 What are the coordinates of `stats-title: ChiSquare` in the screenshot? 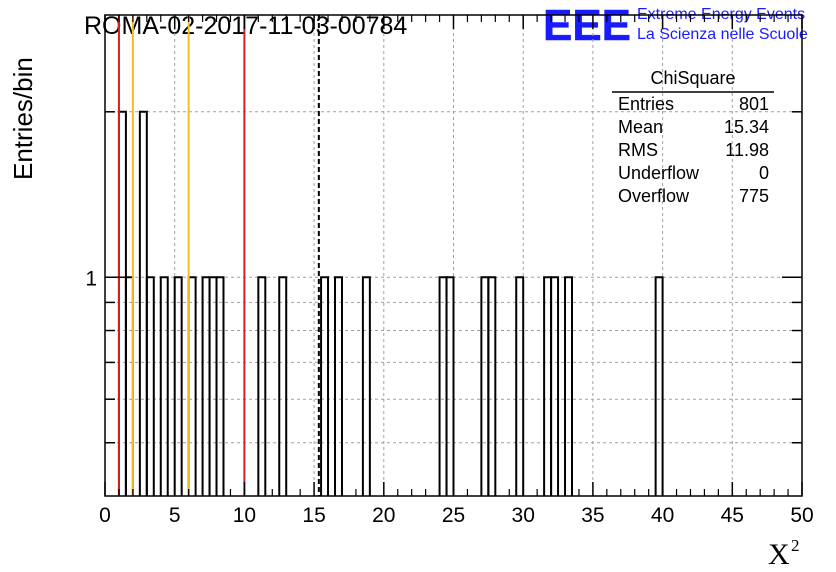 It's located at (692, 78).